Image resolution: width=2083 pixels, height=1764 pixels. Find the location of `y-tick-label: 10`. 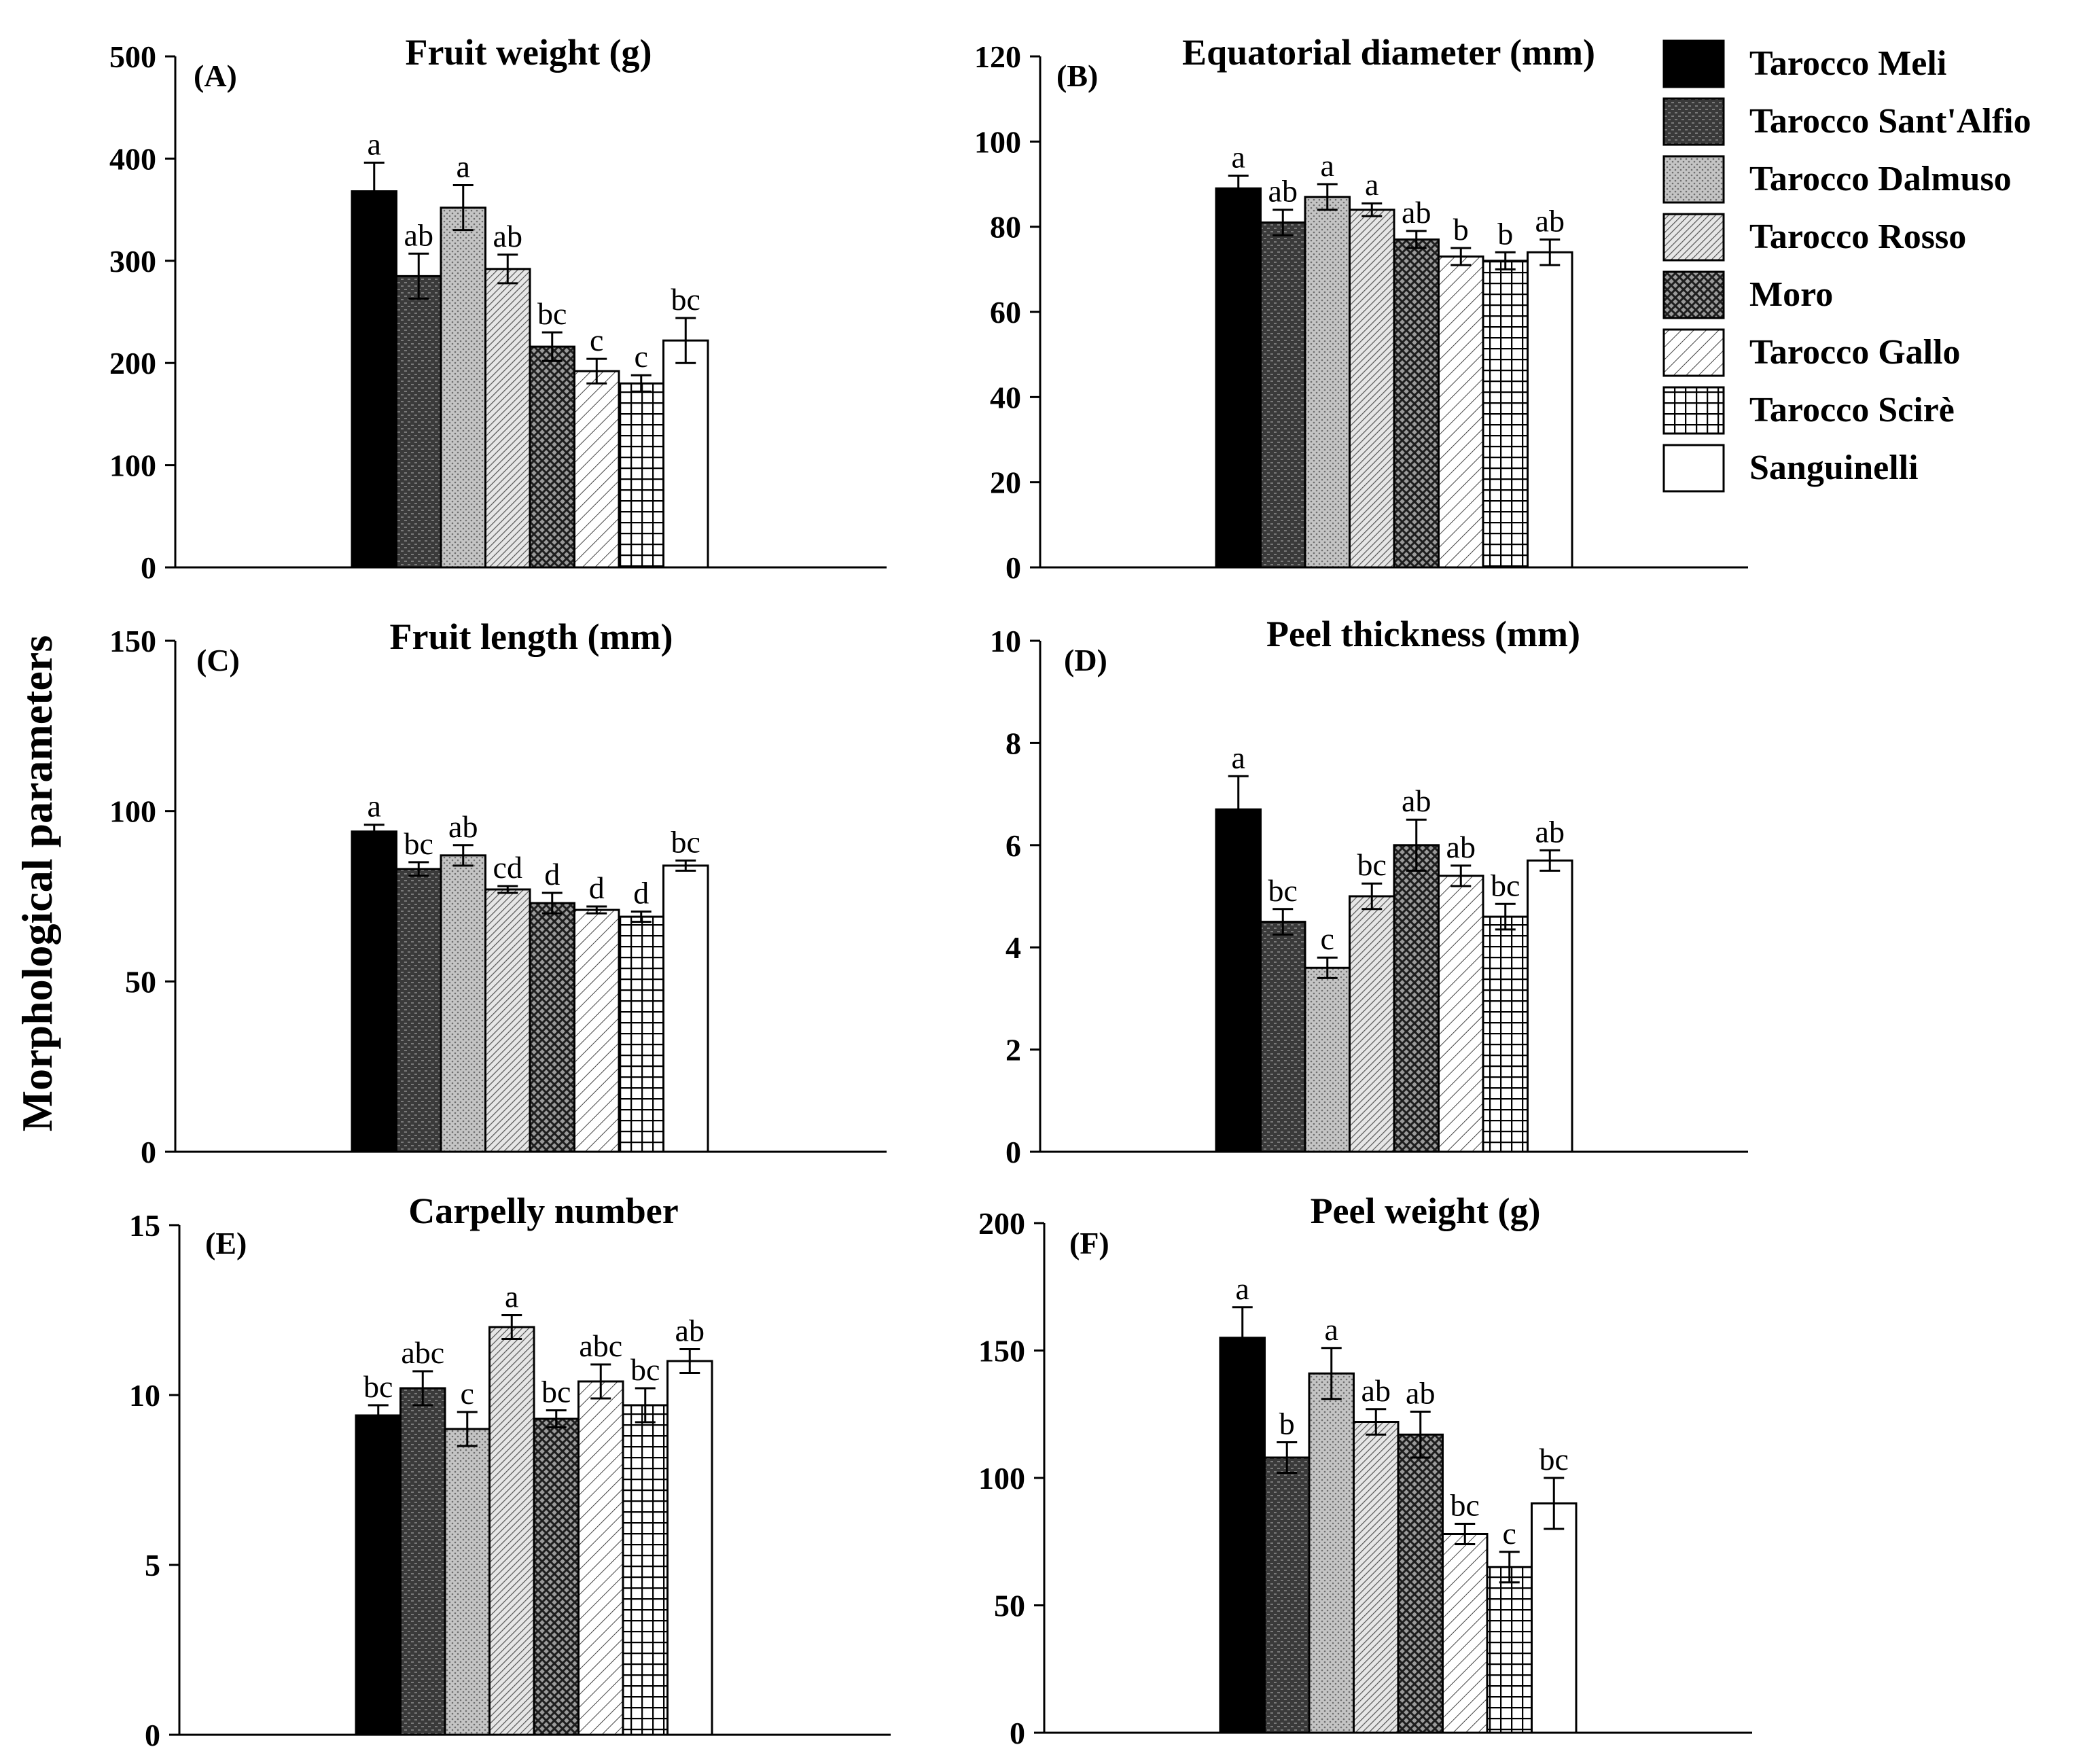

y-tick-label: 10 is located at coordinates (1005, 641).